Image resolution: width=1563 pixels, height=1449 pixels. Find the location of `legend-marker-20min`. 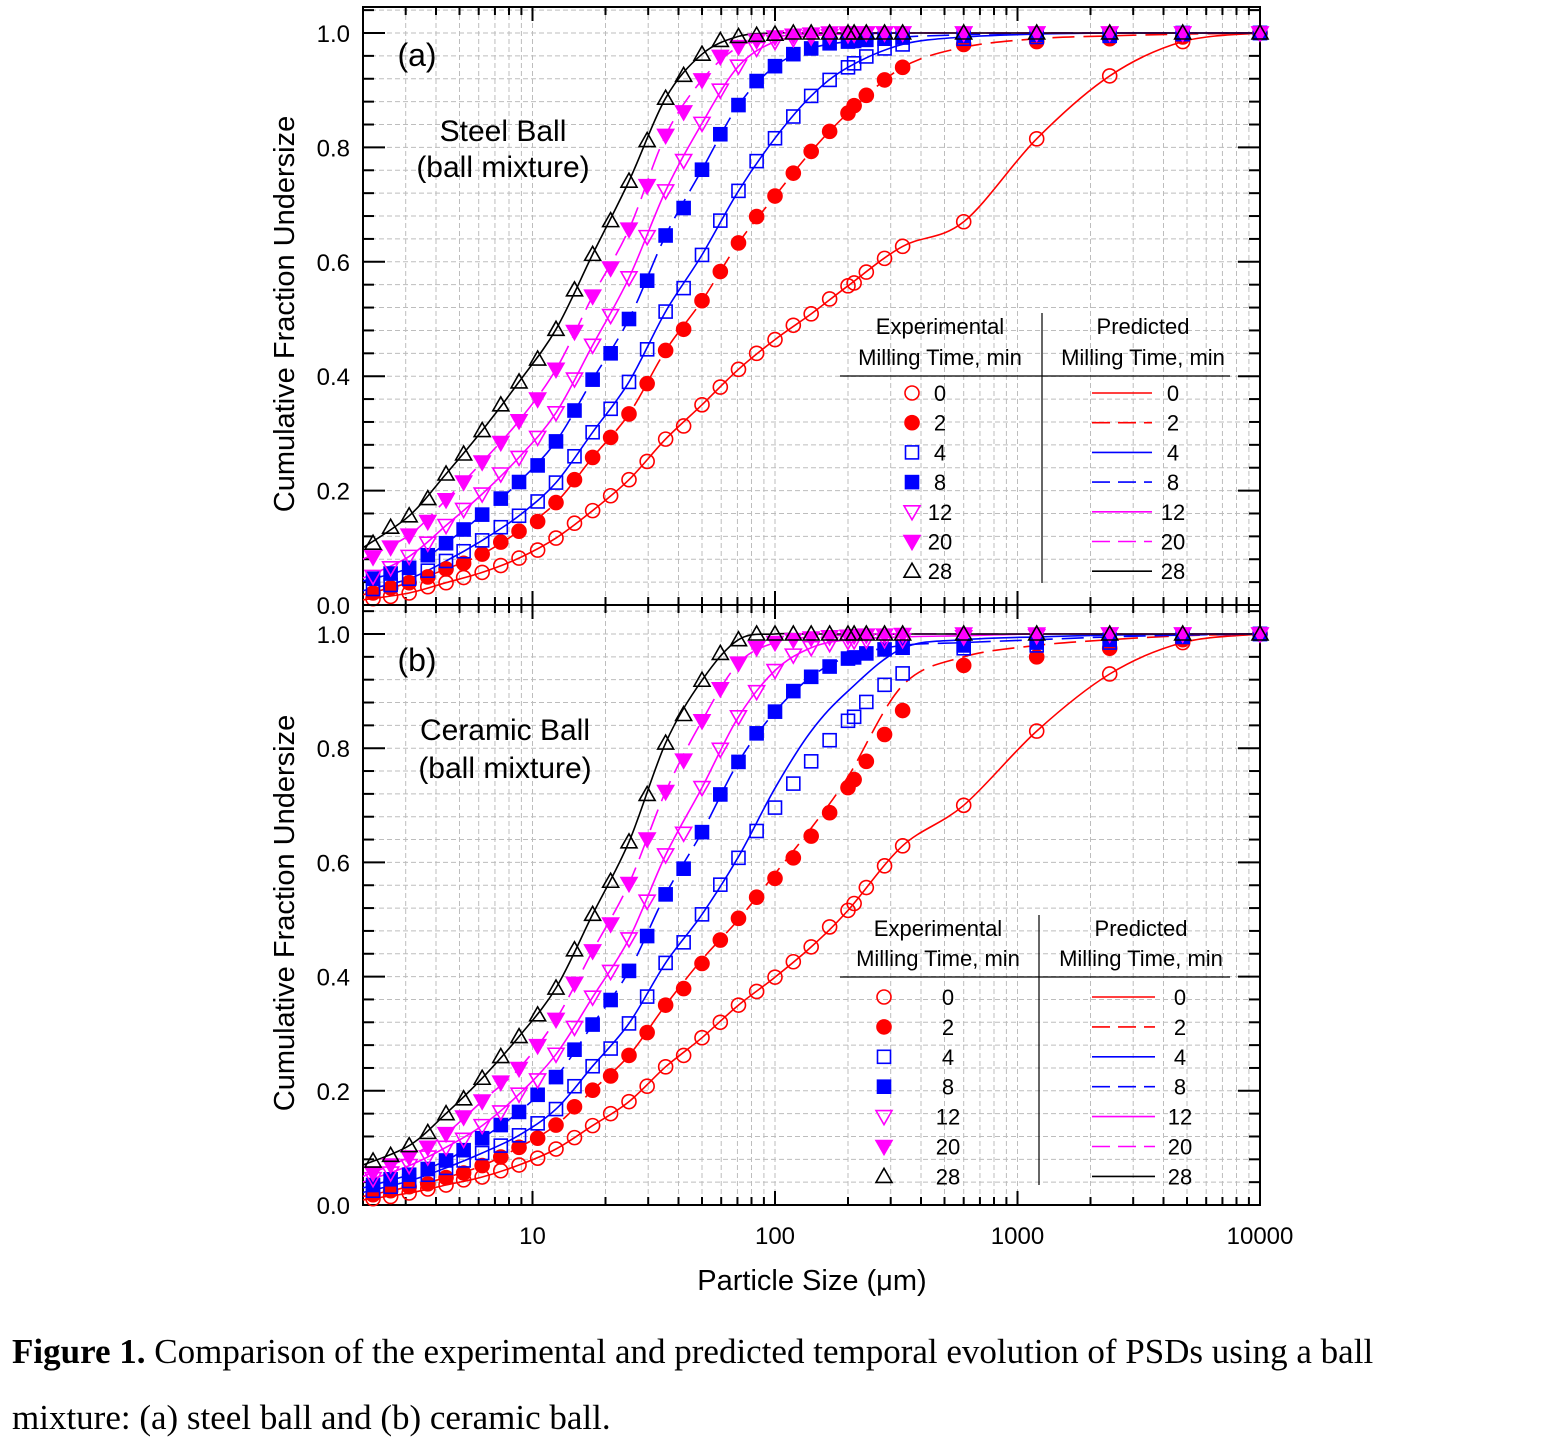

legend-marker-20min is located at coordinates (912, 543).